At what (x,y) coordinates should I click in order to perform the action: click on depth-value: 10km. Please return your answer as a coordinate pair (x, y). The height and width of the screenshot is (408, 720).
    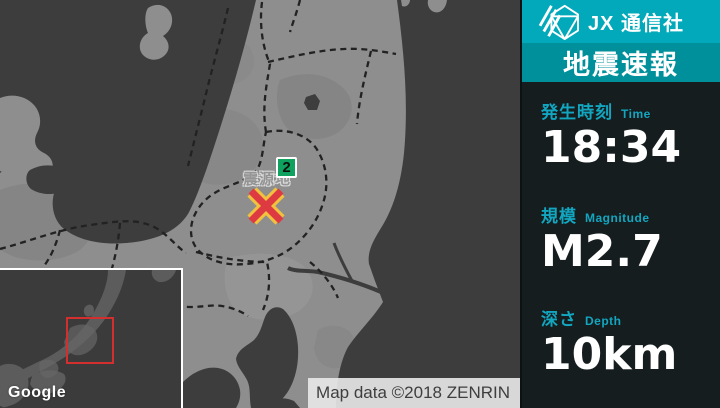
    Looking at the image, I should click on (609, 354).